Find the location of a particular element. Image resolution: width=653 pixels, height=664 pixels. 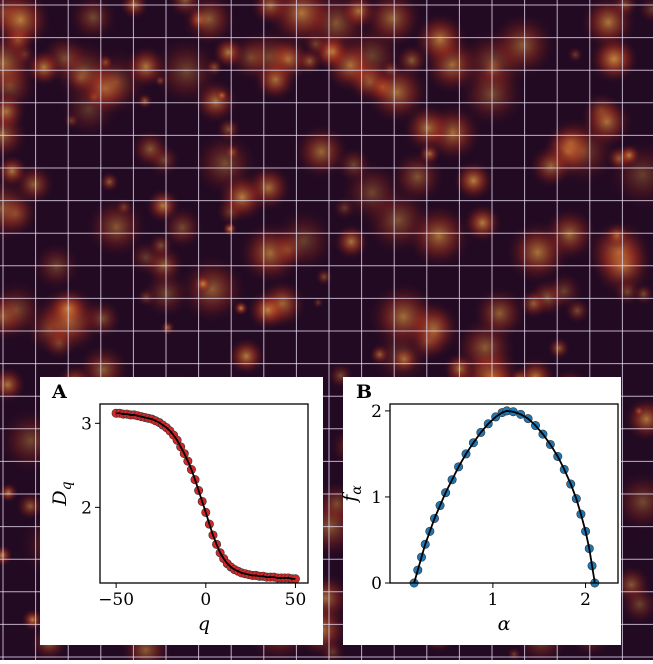

x-axis-label: q is located at coordinates (204, 624).